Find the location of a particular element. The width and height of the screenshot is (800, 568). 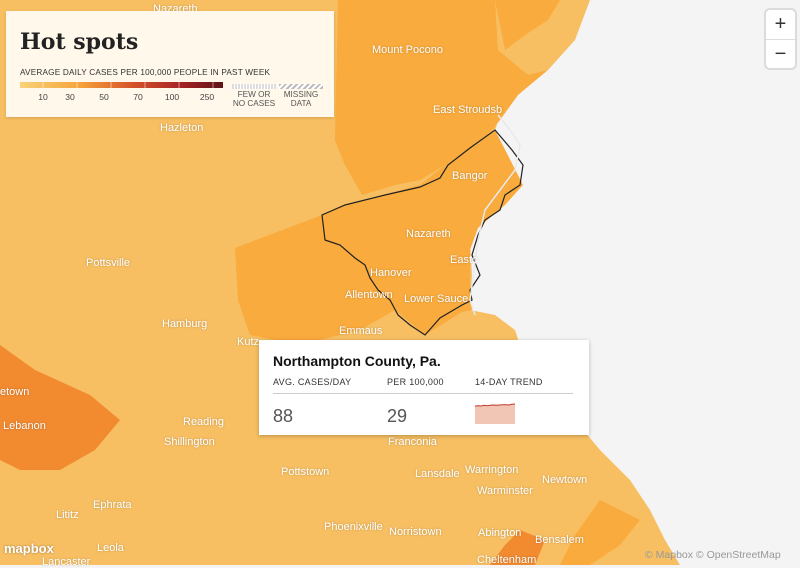

few-cases-swatch is located at coordinates (254, 86).